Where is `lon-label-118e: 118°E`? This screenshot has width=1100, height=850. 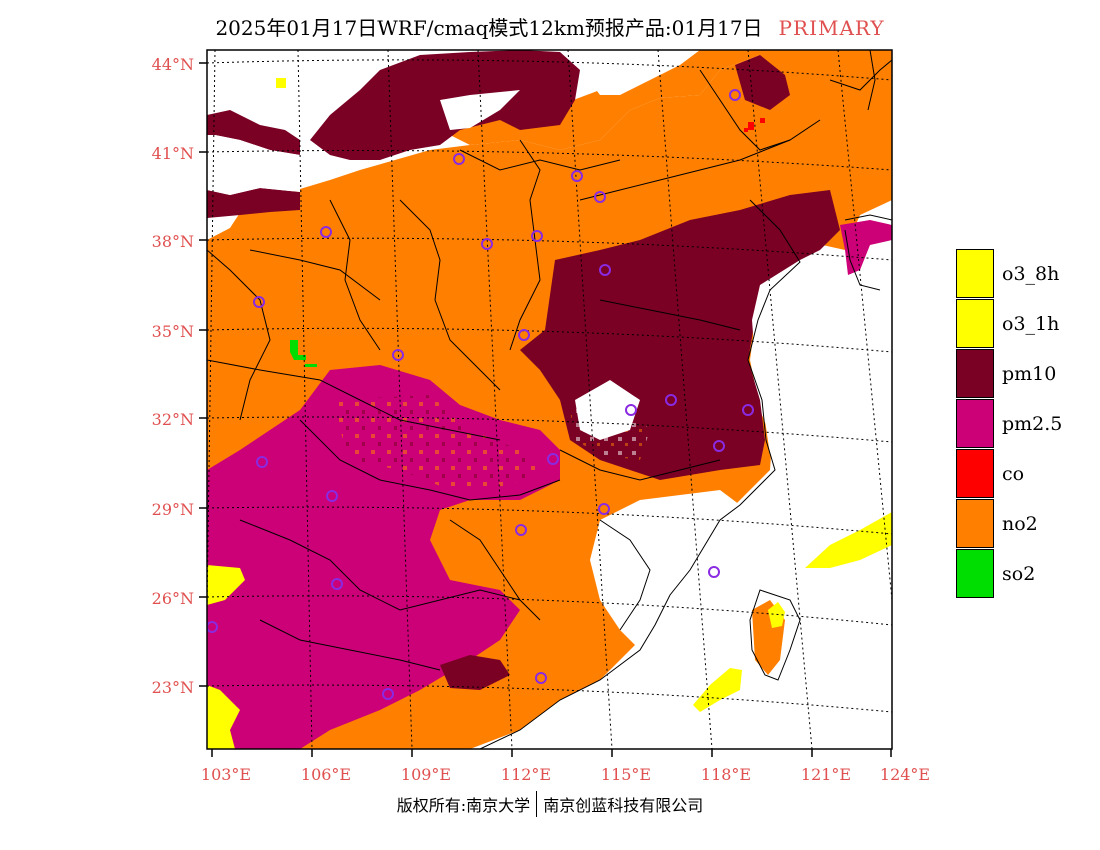 lon-label-118e: 118°E is located at coordinates (726, 774).